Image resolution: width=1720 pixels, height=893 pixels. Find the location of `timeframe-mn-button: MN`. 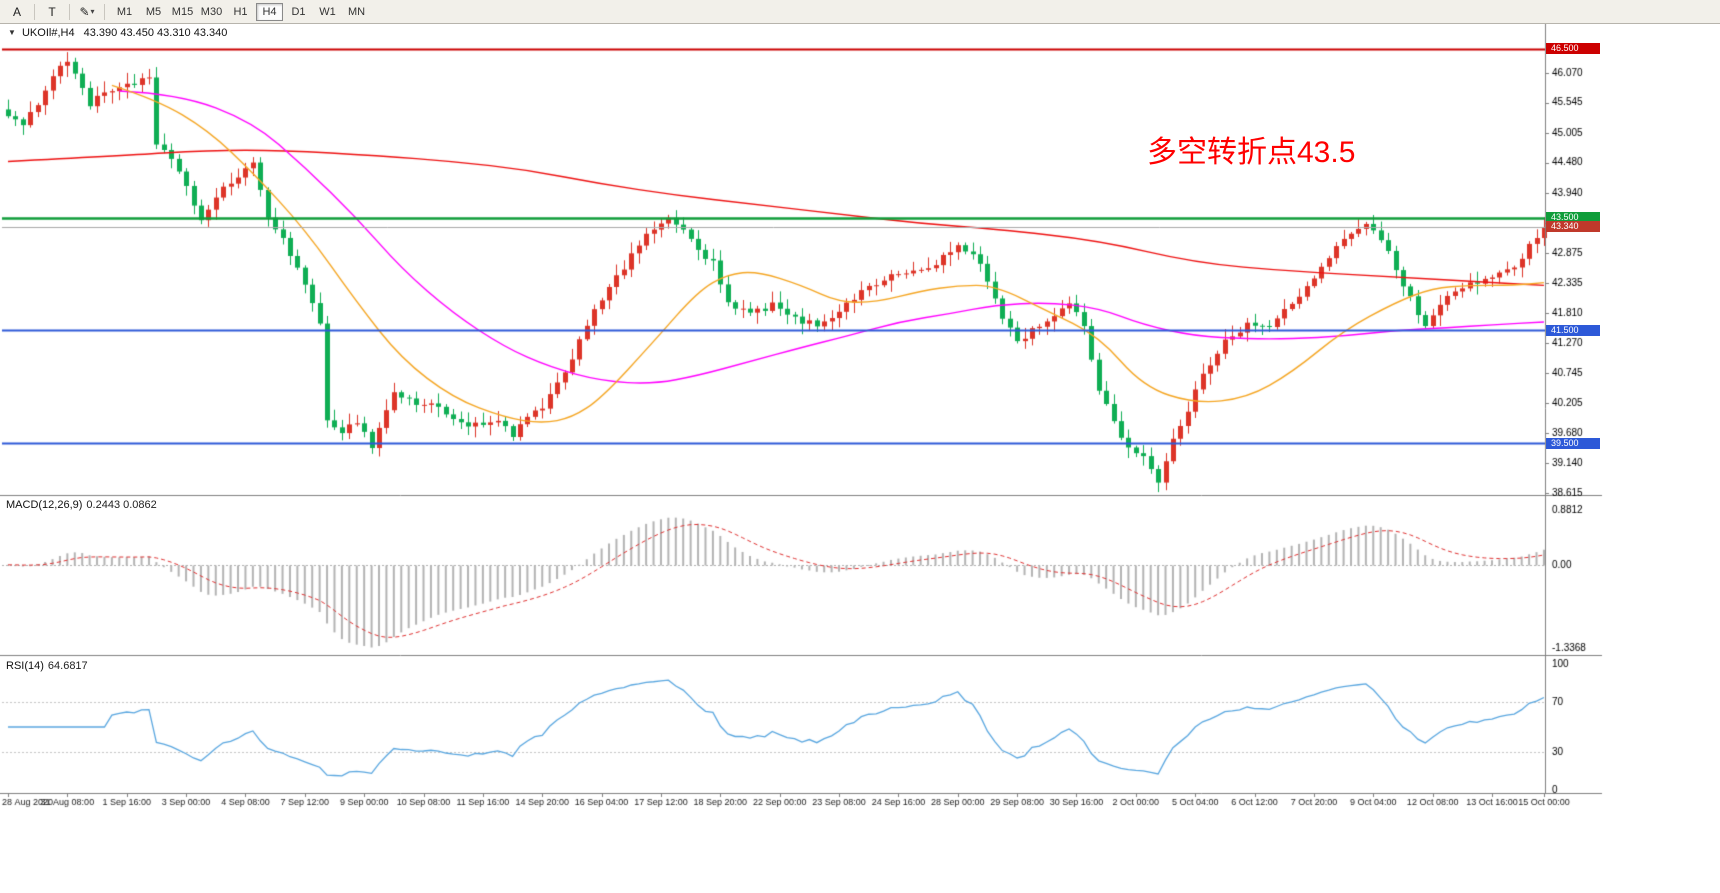

timeframe-mn-button: MN is located at coordinates (356, 12).